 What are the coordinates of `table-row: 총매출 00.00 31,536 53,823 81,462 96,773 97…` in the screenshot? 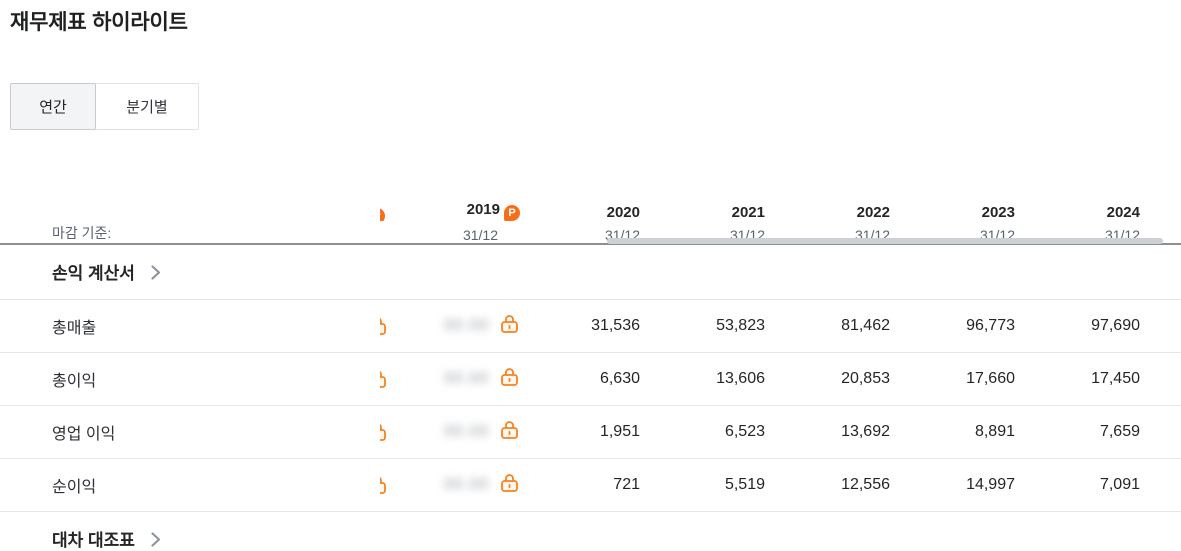 It's located at (590, 326).